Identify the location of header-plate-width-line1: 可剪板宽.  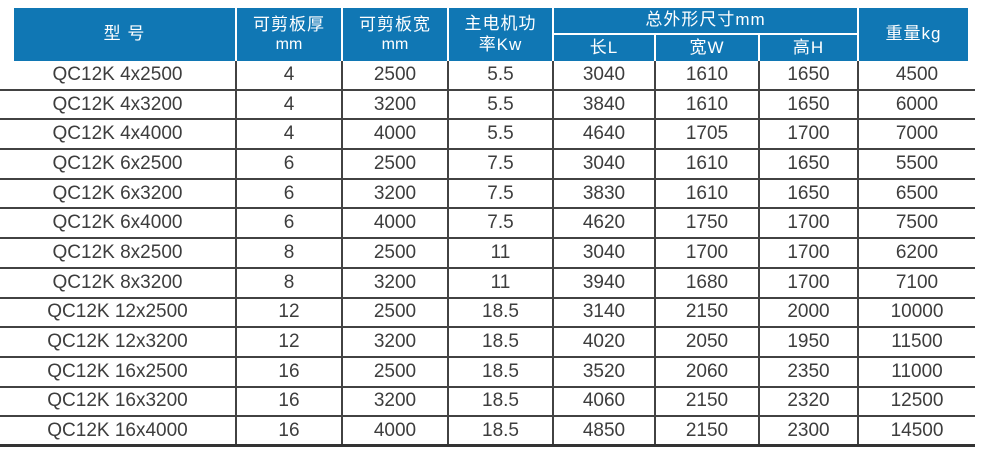
(395, 24).